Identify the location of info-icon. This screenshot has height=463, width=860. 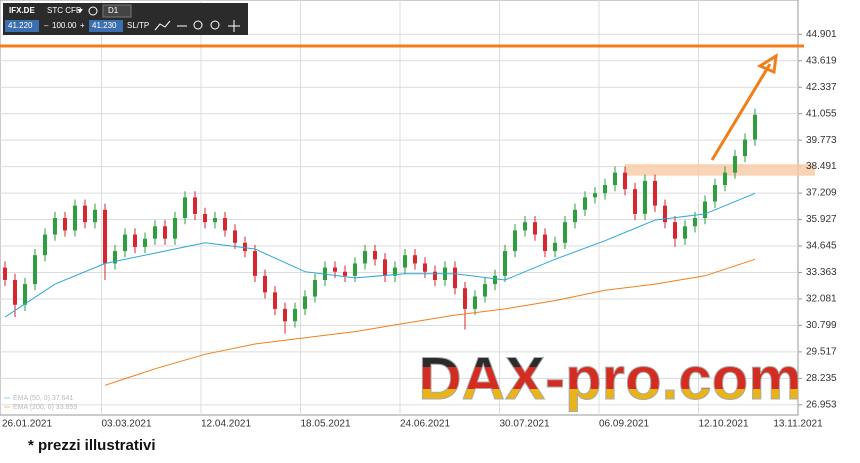
(93, 11).